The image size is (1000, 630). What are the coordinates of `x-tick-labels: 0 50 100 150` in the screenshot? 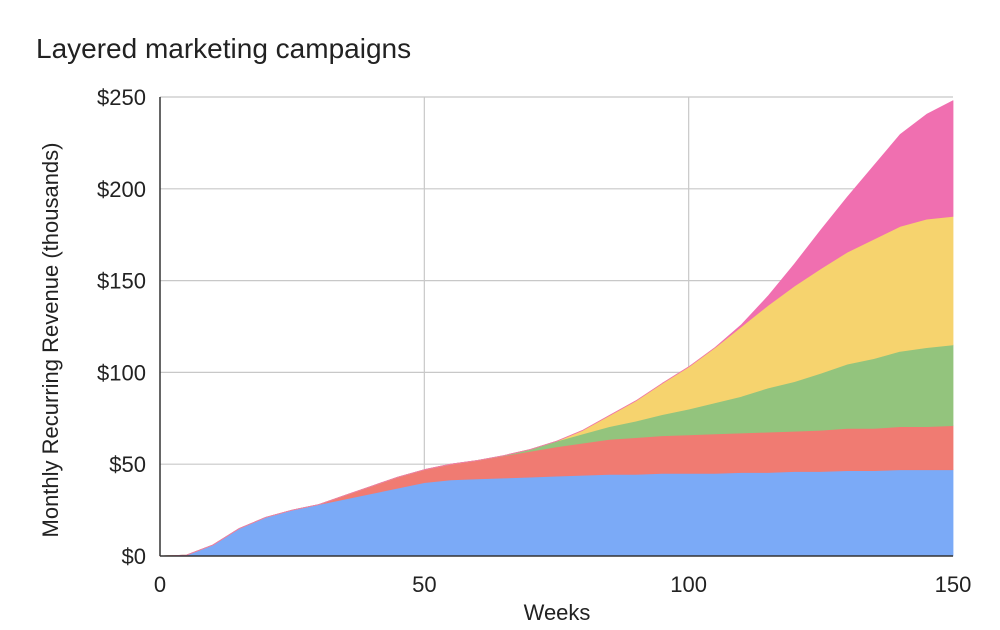 It's located at (562, 584).